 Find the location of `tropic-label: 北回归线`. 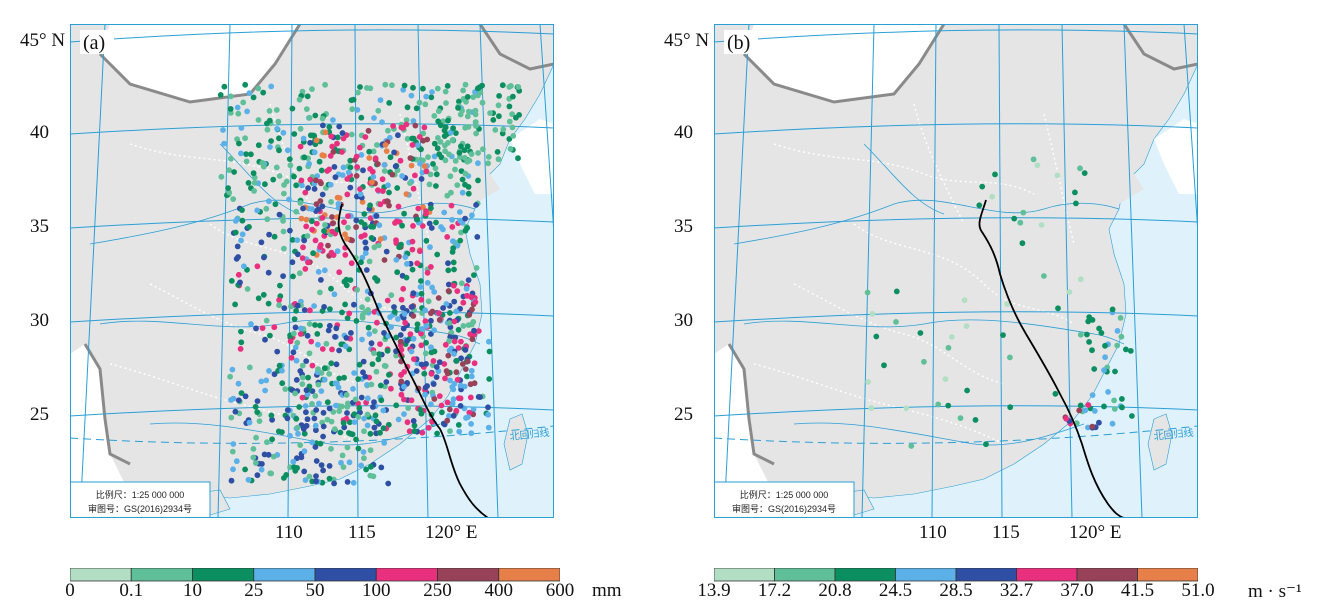

tropic-label: 北回归线 is located at coordinates (529, 434).